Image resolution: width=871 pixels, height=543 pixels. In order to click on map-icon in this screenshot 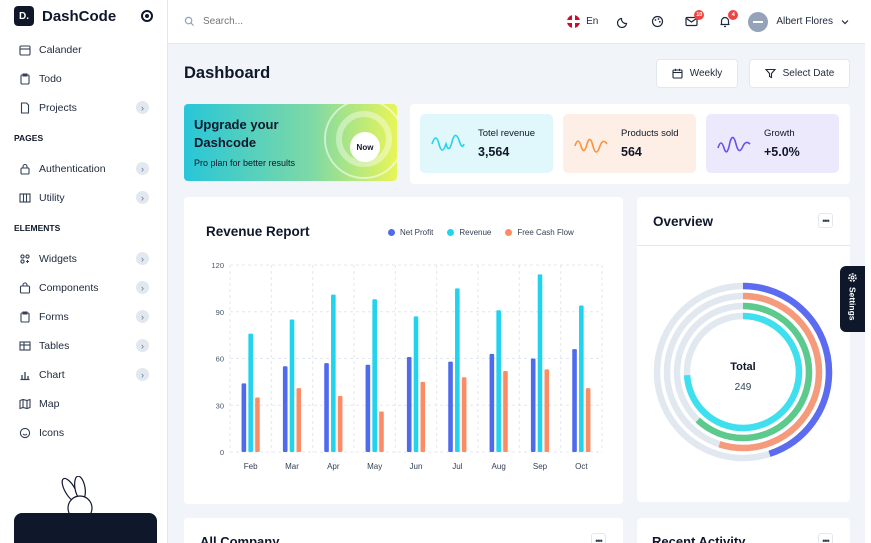, I will do `click(25, 404)`.